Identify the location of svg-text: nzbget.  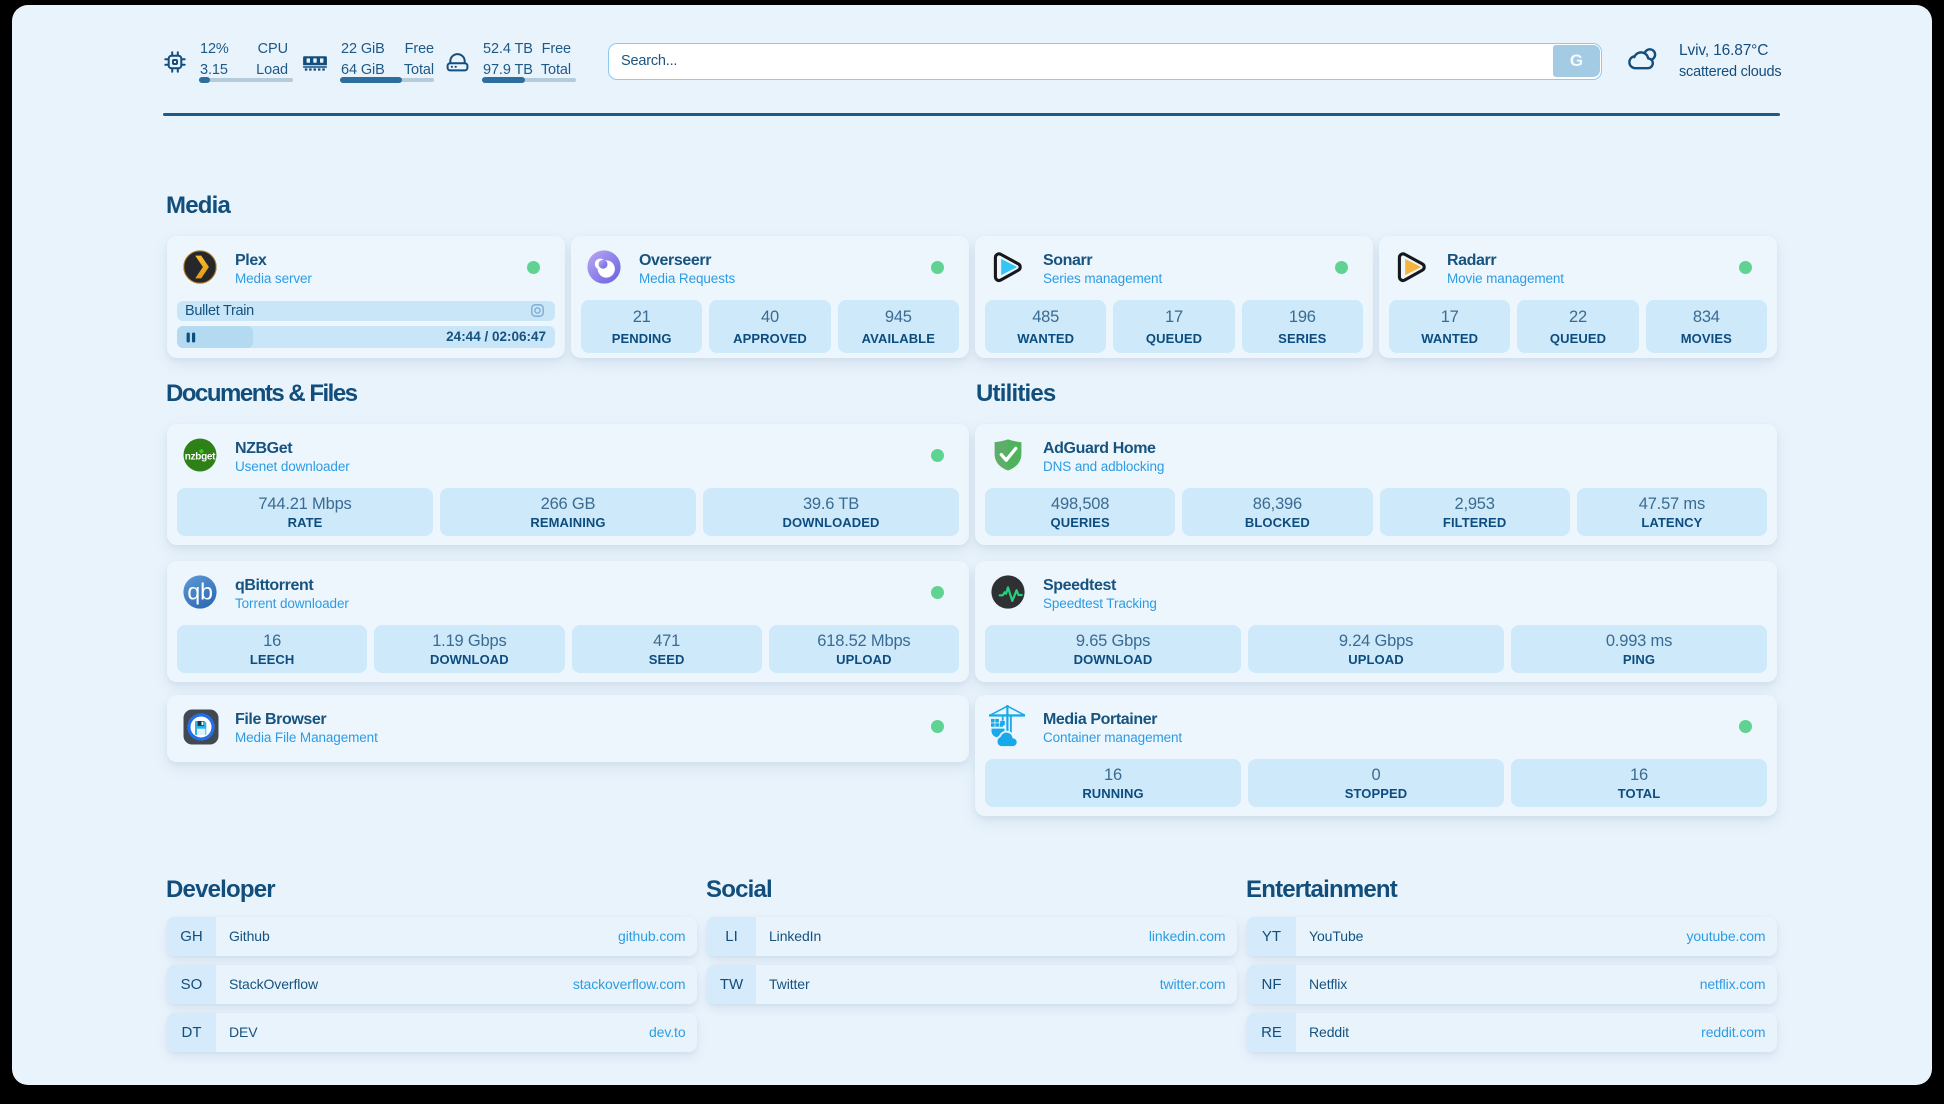
(200, 456).